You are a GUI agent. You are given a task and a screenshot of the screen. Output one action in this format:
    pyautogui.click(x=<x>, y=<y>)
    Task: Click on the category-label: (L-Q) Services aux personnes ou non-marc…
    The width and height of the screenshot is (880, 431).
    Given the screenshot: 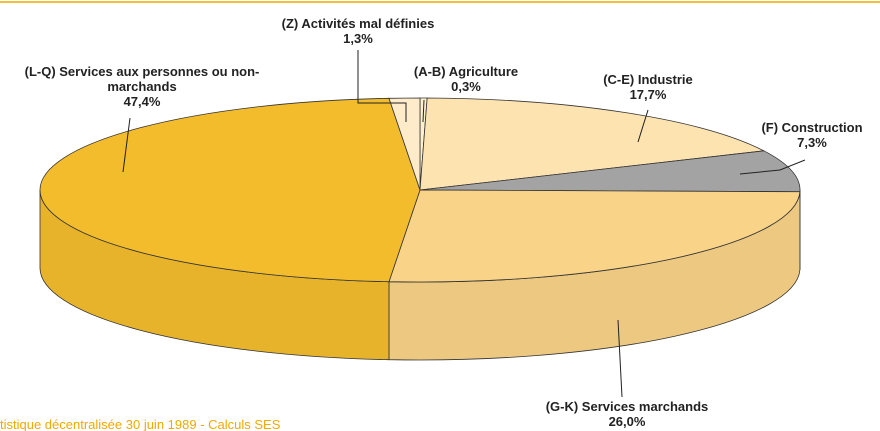 What is the action you would take?
    pyautogui.click(x=142, y=79)
    